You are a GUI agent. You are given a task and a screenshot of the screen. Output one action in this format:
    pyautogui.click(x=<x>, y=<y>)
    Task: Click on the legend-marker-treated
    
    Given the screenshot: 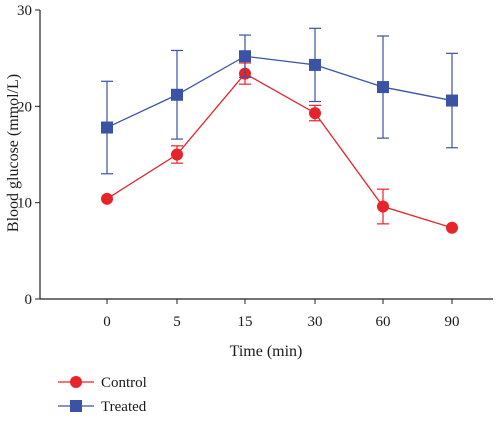 What is the action you would take?
    pyautogui.click(x=76, y=406)
    